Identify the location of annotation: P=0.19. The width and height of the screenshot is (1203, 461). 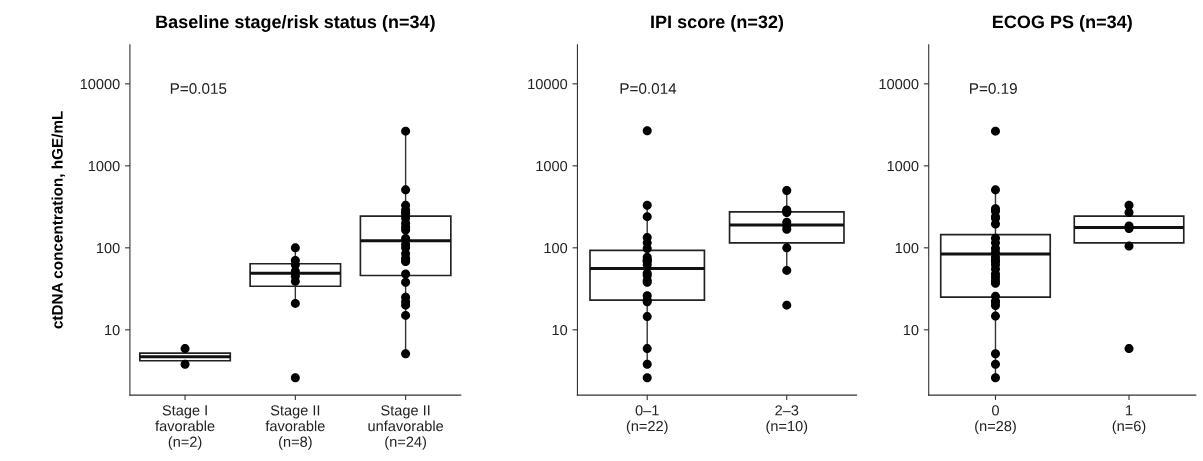
(993, 88).